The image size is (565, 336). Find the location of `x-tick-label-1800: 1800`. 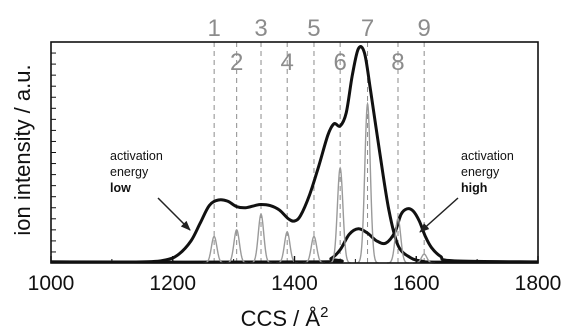

x-tick-label-1800: 1800 is located at coordinates (538, 283).